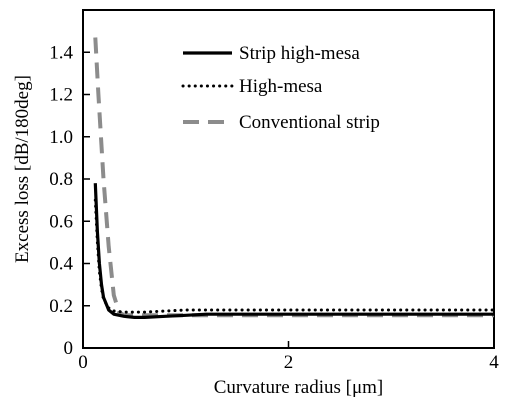 Image resolution: width=515 pixels, height=403 pixels. Describe the element at coordinates (61, 306) in the screenshot. I see `y-tick-label: 0.2` at that location.